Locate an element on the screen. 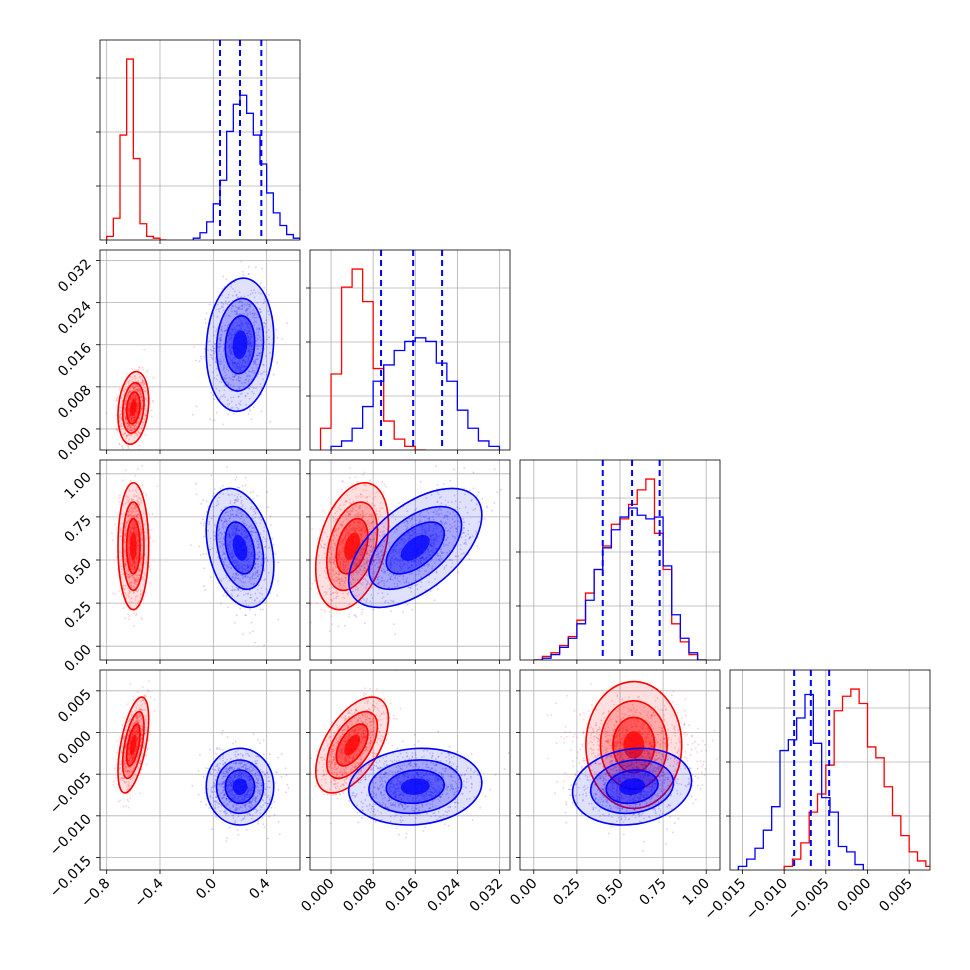 The image size is (970, 970). y-tick-label: 0.008 is located at coordinates (75, 402).